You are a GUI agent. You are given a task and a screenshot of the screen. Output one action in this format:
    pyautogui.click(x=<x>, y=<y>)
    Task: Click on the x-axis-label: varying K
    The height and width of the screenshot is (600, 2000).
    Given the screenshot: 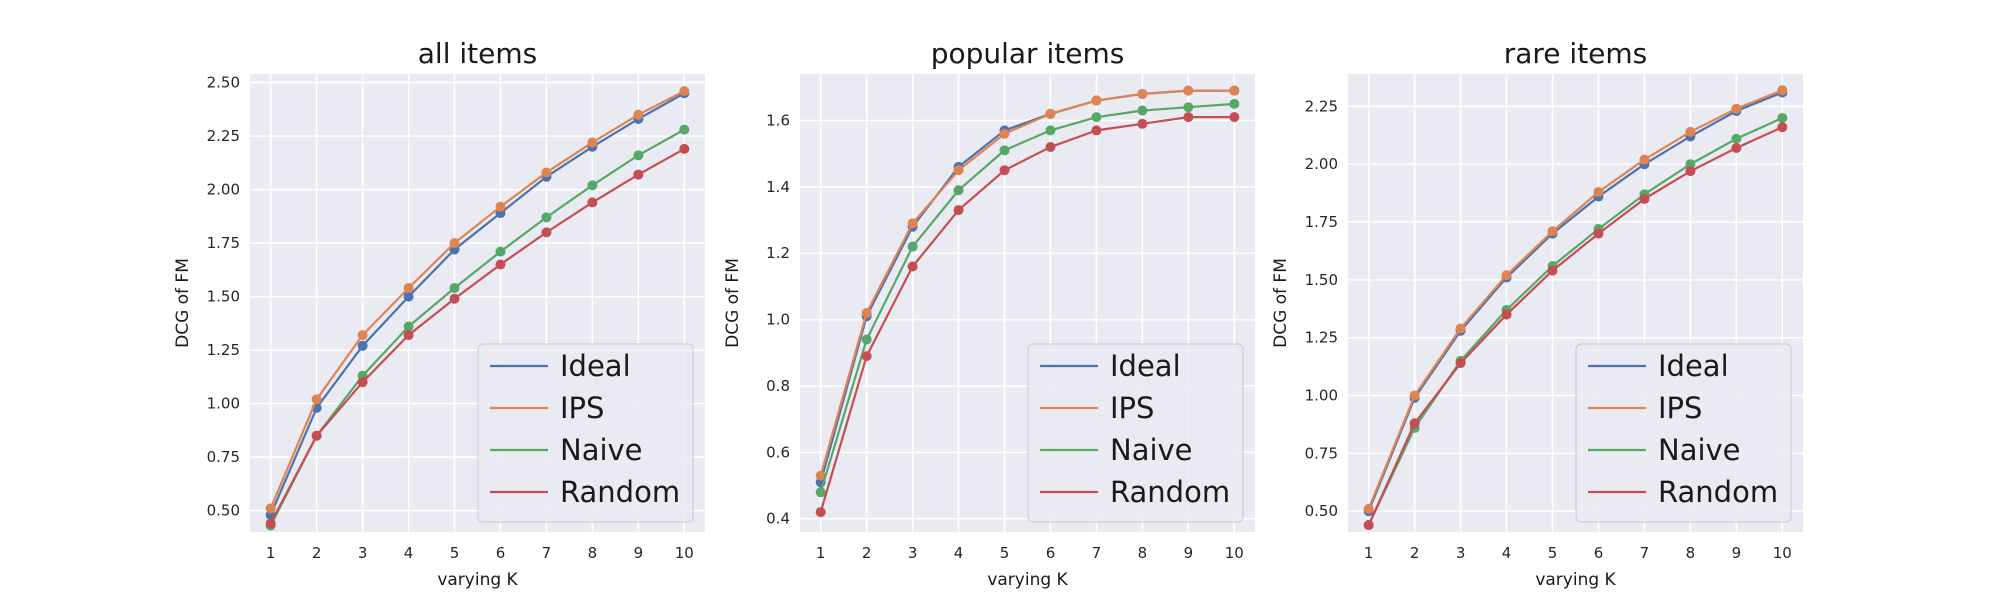 What is the action you would take?
    pyautogui.click(x=1575, y=580)
    